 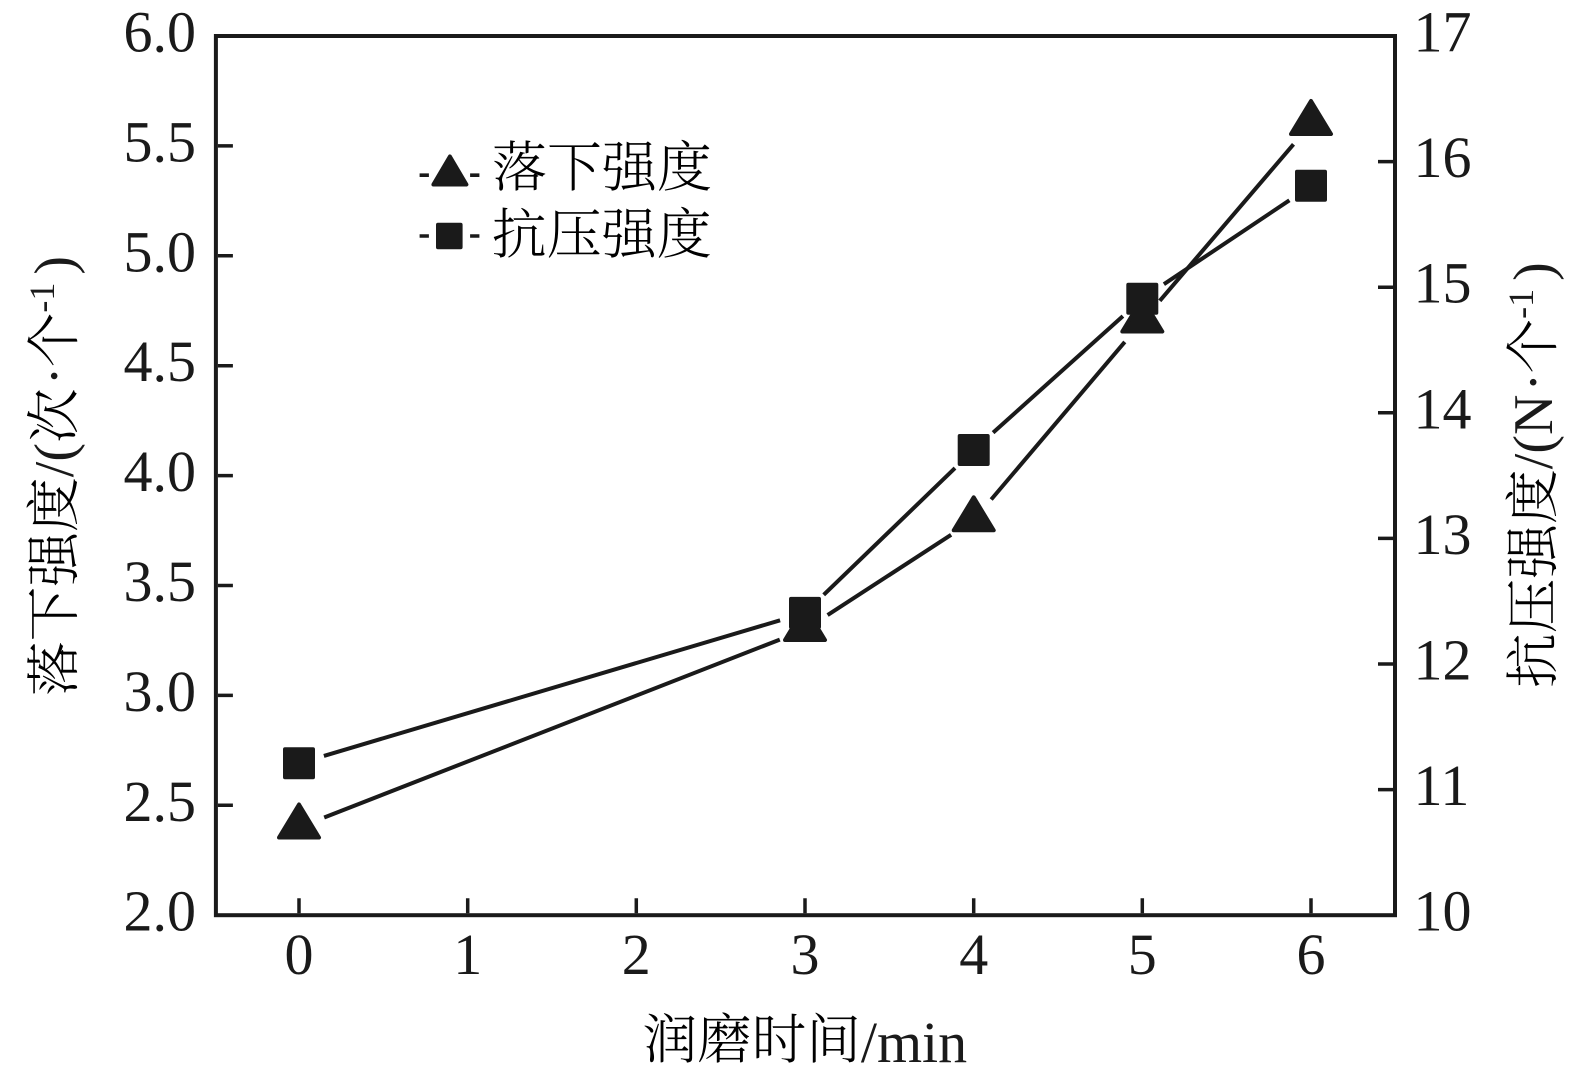 I want to click on svg-text: 4.0, so click(x=160, y=471).